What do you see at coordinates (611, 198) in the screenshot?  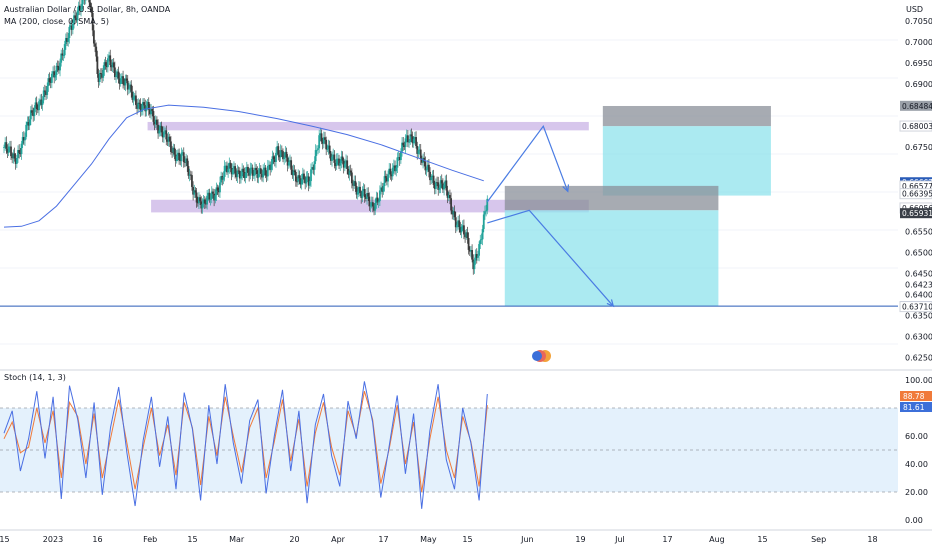 I see `short-stop-box` at bounding box center [611, 198].